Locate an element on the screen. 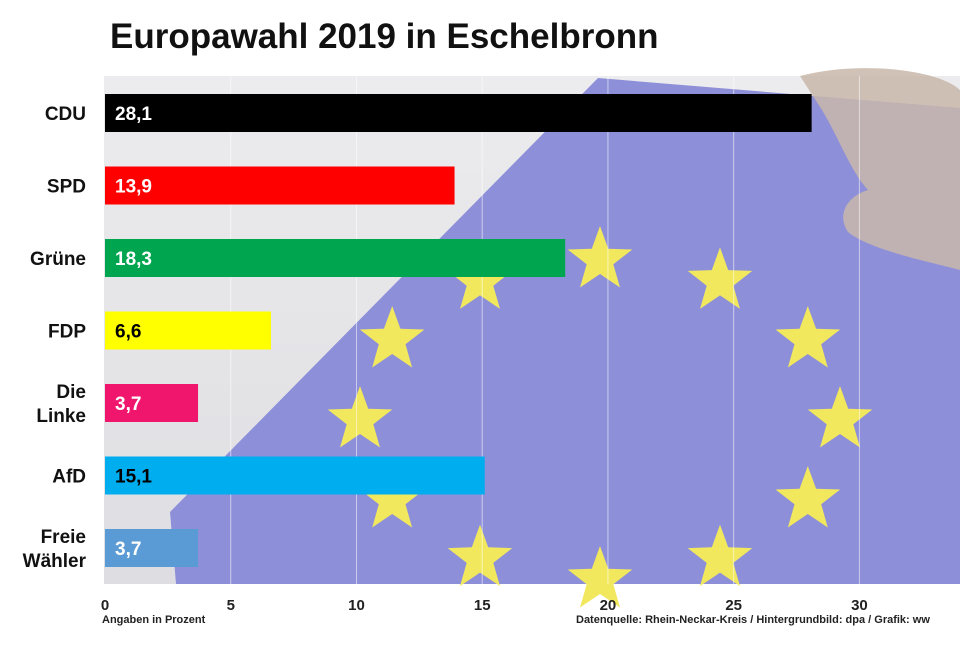  x-tick-label: 0 is located at coordinates (105, 605).